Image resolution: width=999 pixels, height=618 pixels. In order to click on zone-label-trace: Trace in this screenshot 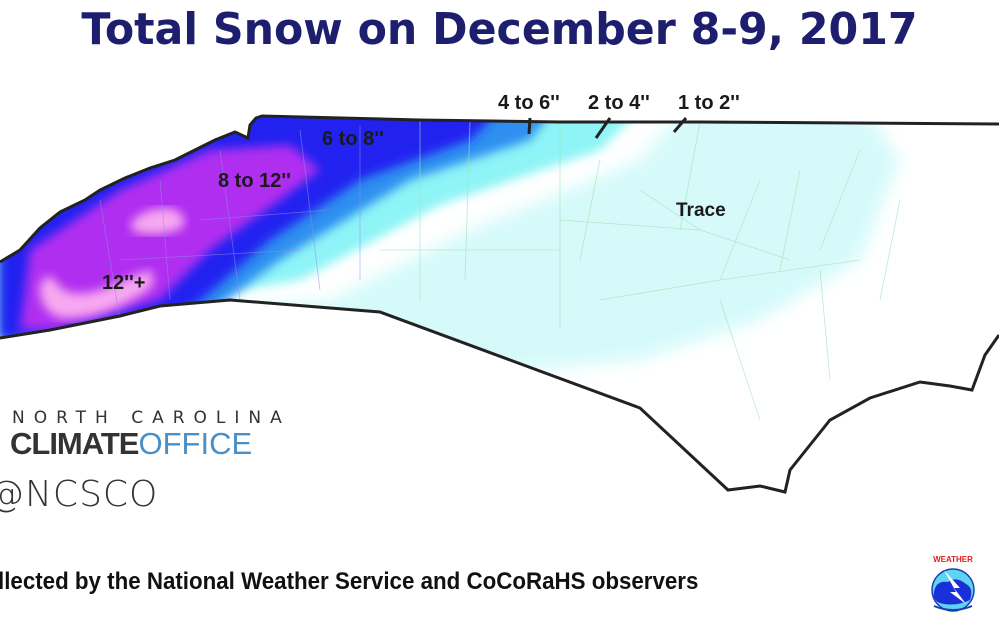, I will do `click(701, 210)`.